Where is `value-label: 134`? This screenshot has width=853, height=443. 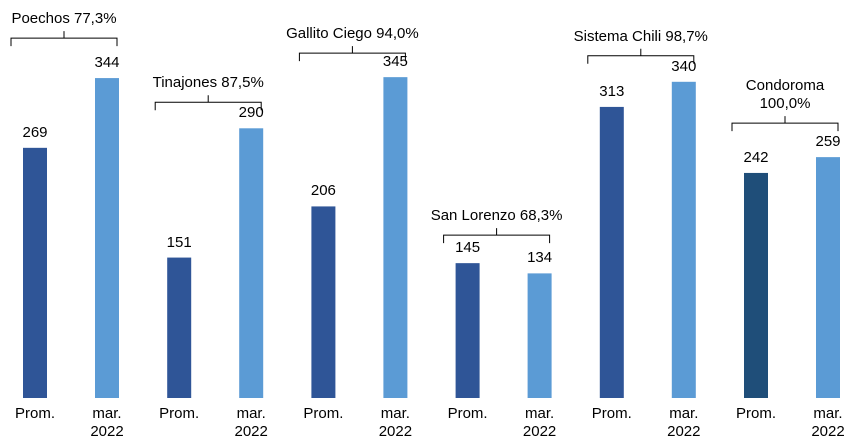 value-label: 134 is located at coordinates (540, 258).